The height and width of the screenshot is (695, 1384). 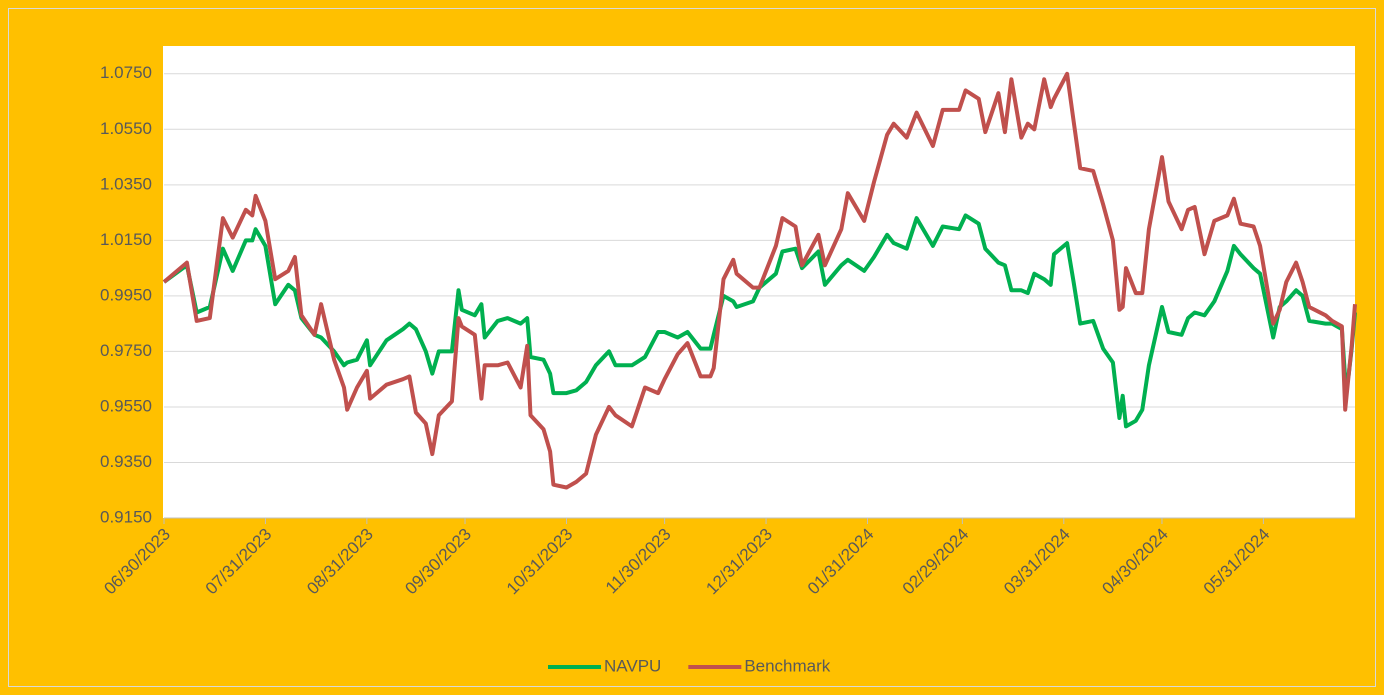 I want to click on y-tick-label: 0.9550, so click(x=126, y=405).